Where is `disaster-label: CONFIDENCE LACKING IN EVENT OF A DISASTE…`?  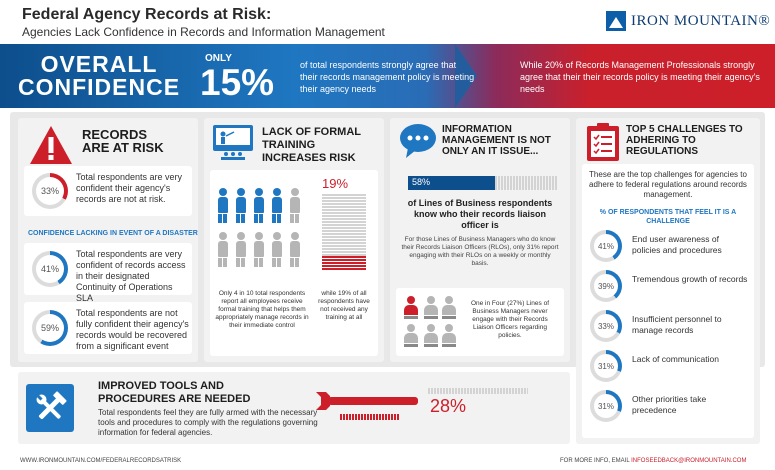
disaster-label: CONFIDENCE LACKING IN EVENT OF A DISASTE… is located at coordinates (113, 233).